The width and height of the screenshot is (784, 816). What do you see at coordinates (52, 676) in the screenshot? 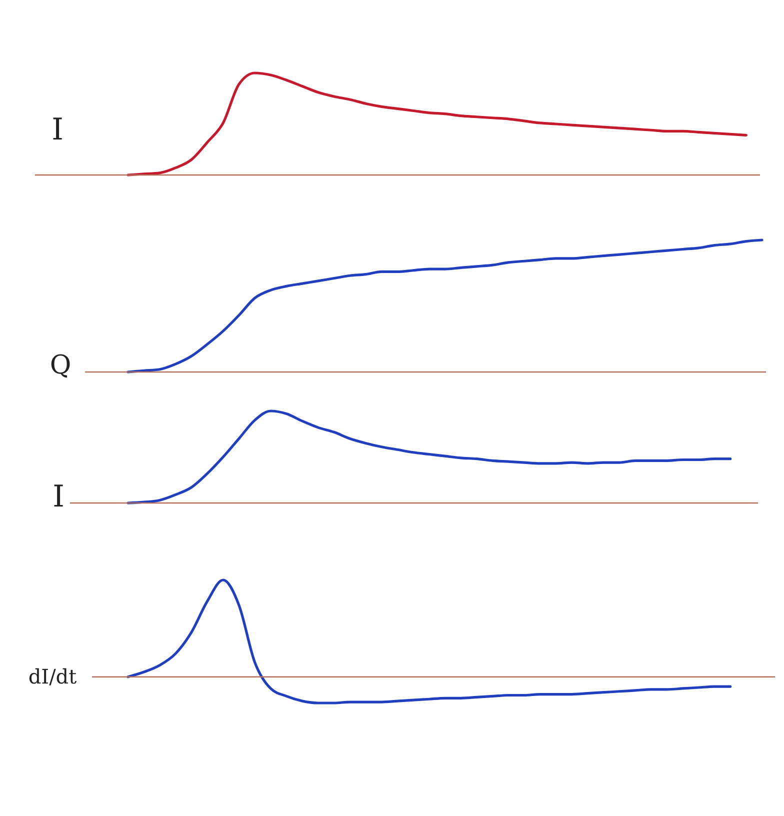
I see `y-axis-title: dI/dt` at bounding box center [52, 676].